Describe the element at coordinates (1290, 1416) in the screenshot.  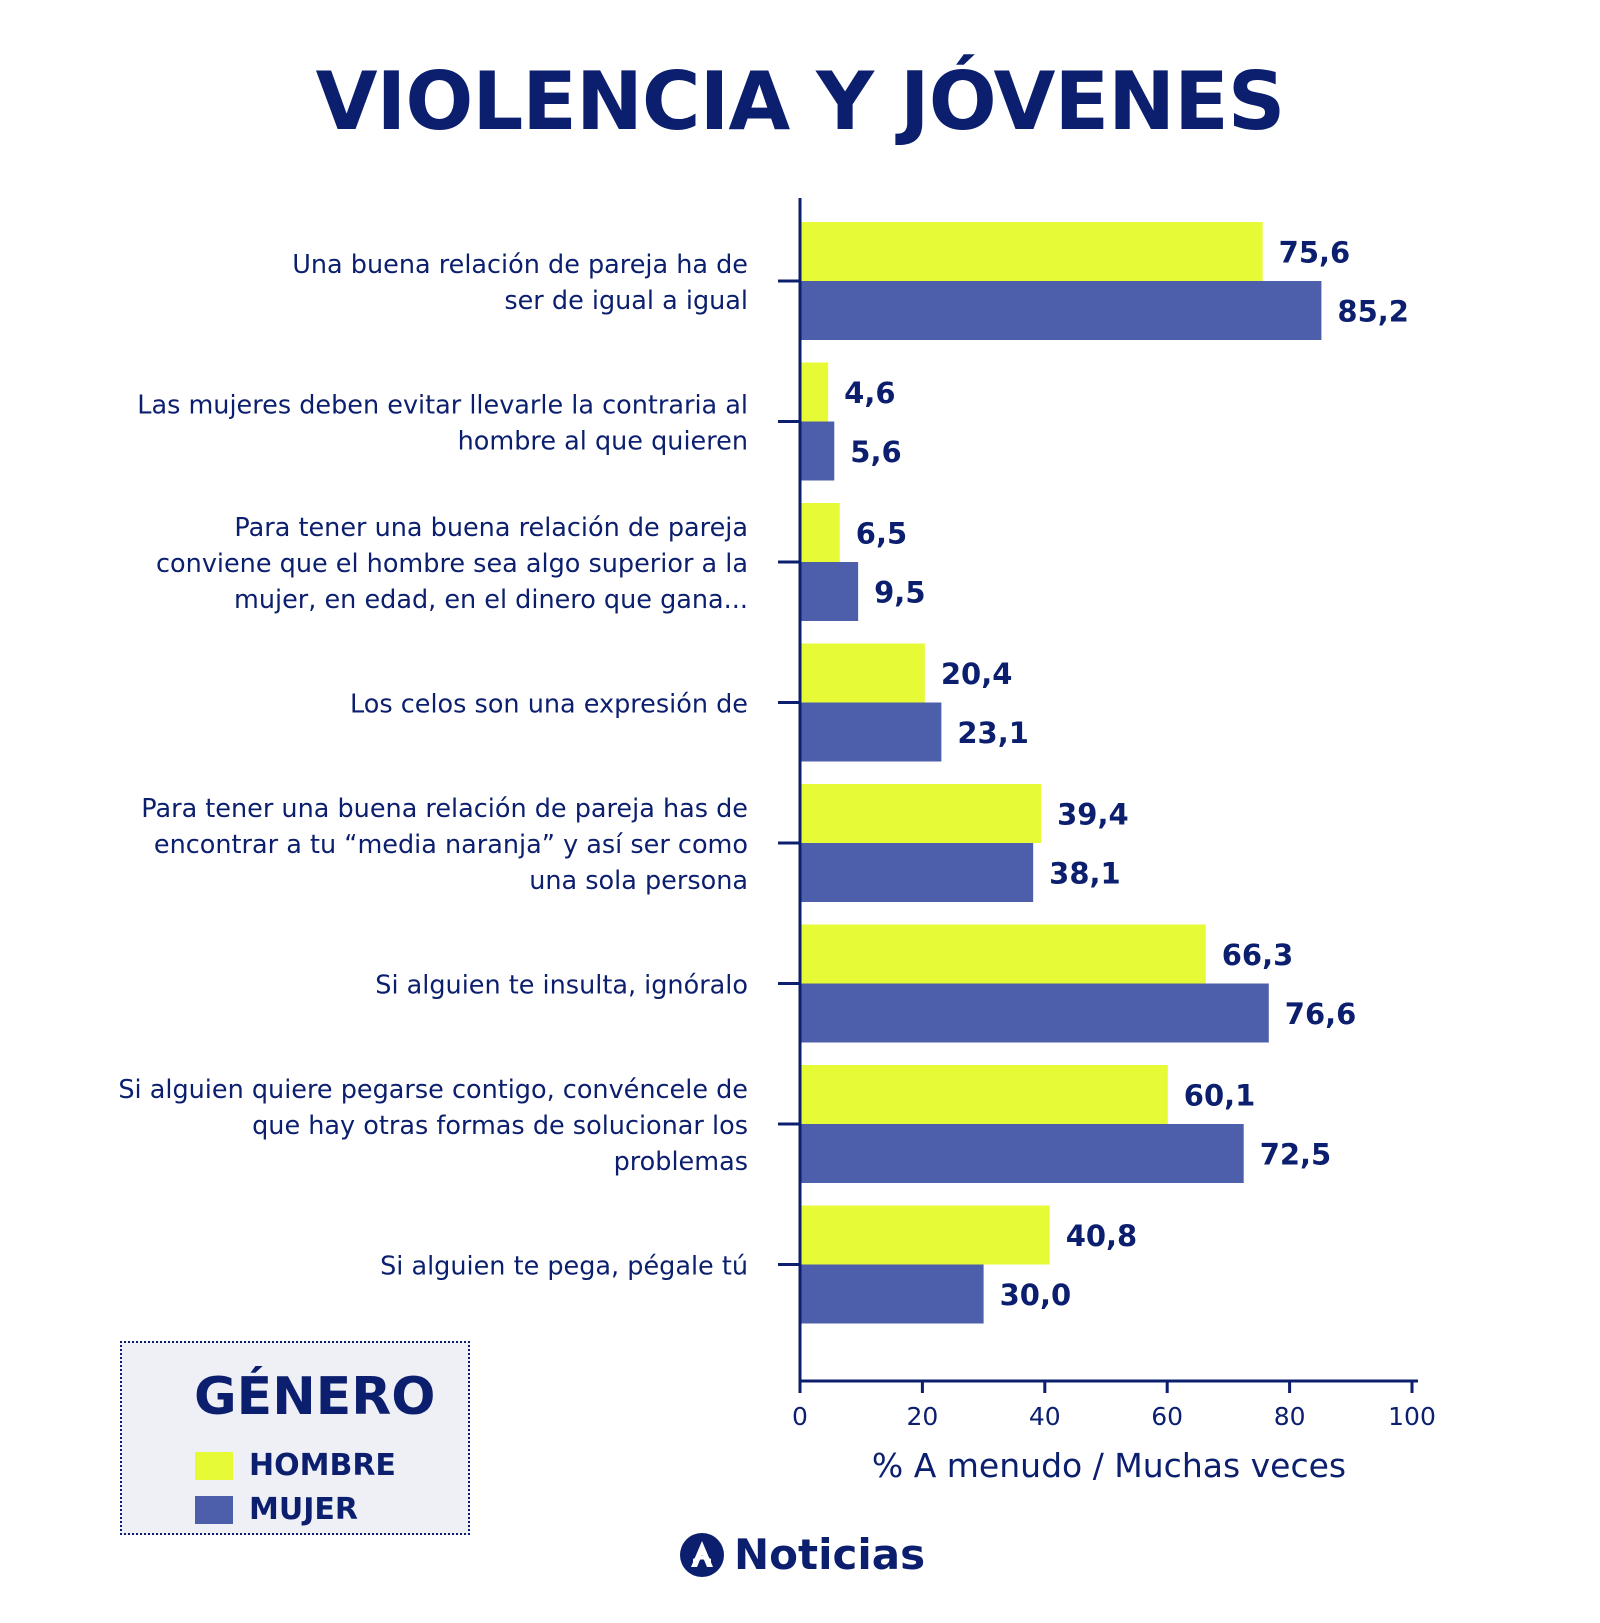
I see `x-tick-label: 80` at that location.